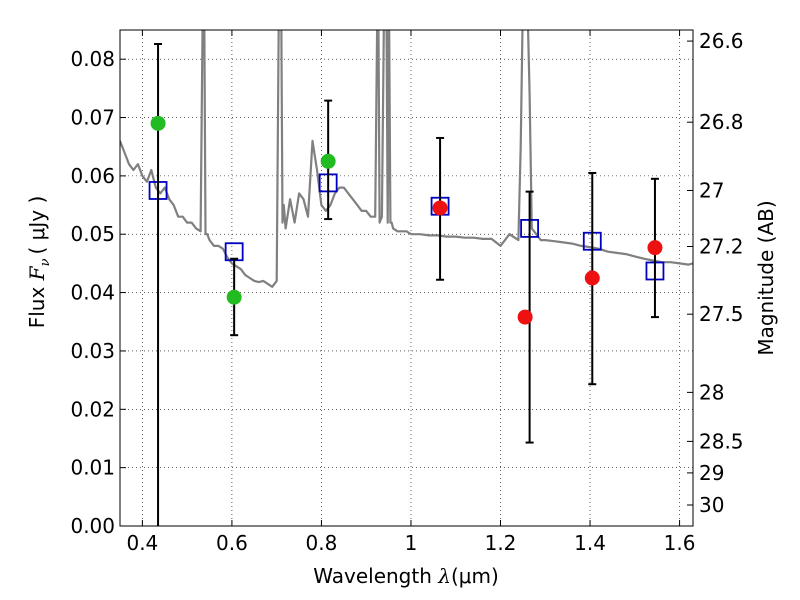  What do you see at coordinates (590, 543) in the screenshot?
I see `x-tick-label: 1.4` at bounding box center [590, 543].